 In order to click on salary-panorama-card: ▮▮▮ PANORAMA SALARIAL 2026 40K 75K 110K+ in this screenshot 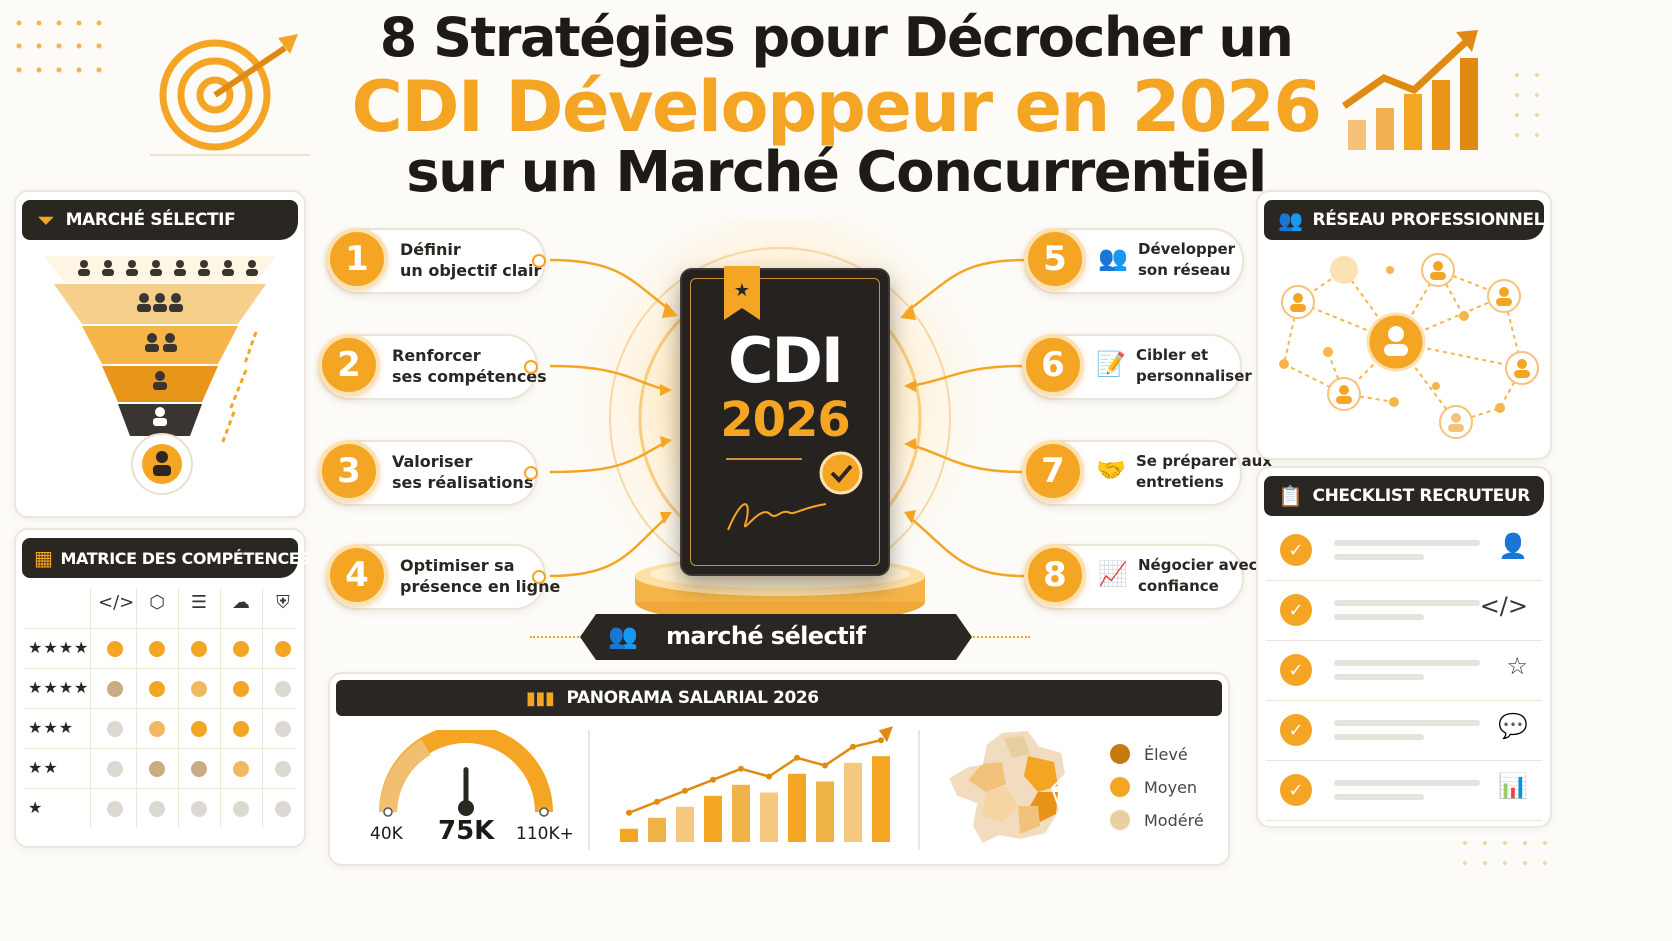, I will do `click(779, 769)`.